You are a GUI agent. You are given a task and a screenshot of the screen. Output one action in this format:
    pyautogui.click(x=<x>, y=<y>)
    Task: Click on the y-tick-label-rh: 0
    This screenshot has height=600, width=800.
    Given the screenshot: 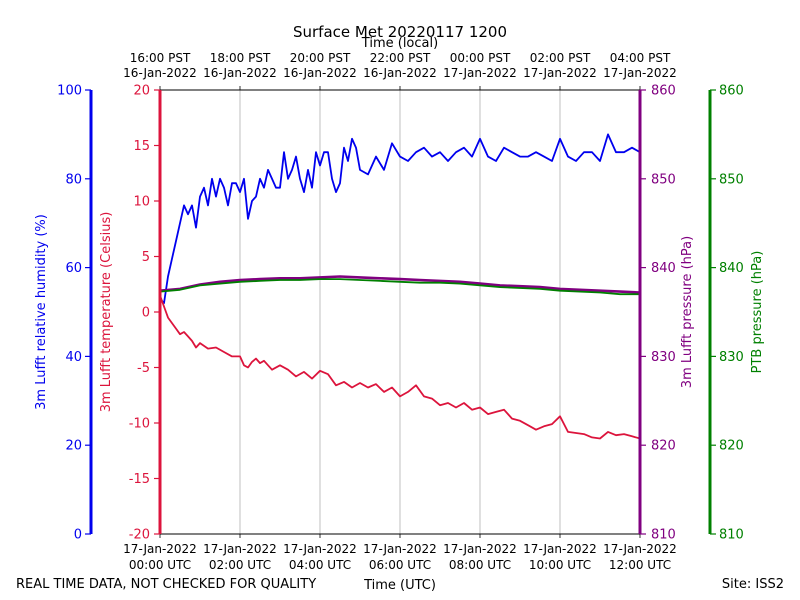 What is the action you would take?
    pyautogui.click(x=78, y=535)
    